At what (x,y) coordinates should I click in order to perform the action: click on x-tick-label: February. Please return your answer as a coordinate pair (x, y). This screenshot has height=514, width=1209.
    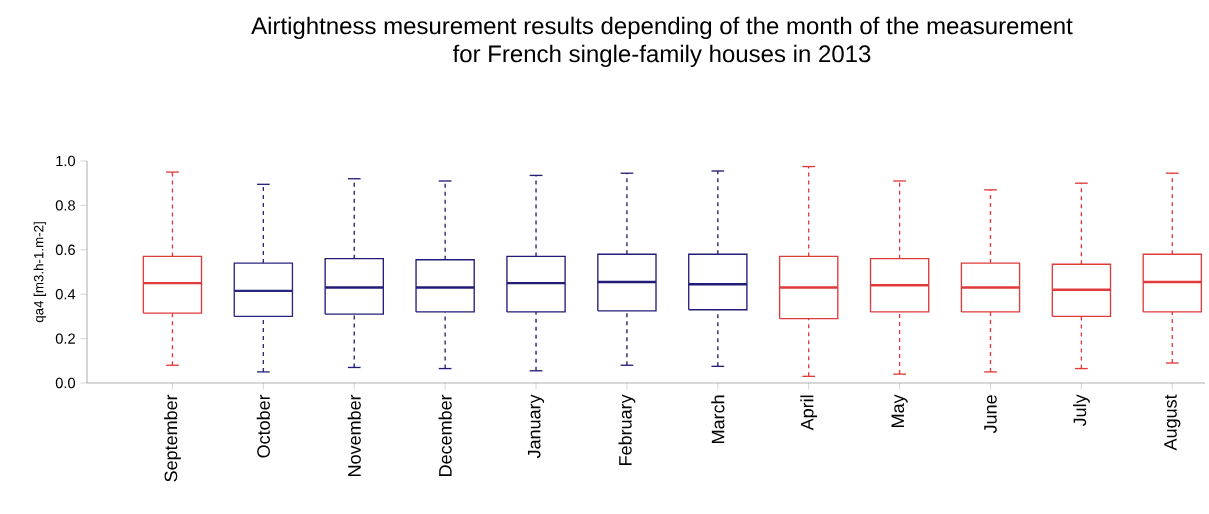
    Looking at the image, I should click on (627, 429).